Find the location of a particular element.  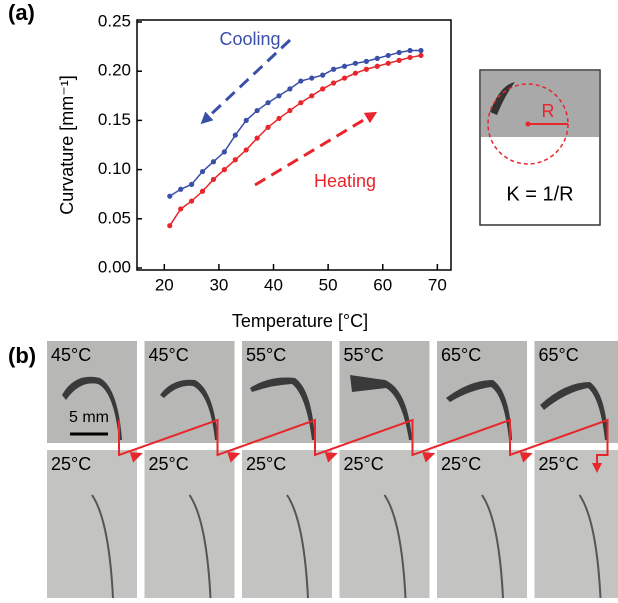

x-tick-label: 50 is located at coordinates (328, 284).